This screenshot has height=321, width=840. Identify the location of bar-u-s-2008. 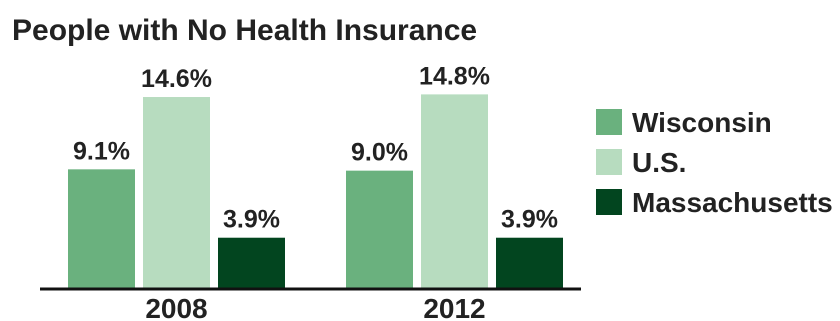
(176, 193).